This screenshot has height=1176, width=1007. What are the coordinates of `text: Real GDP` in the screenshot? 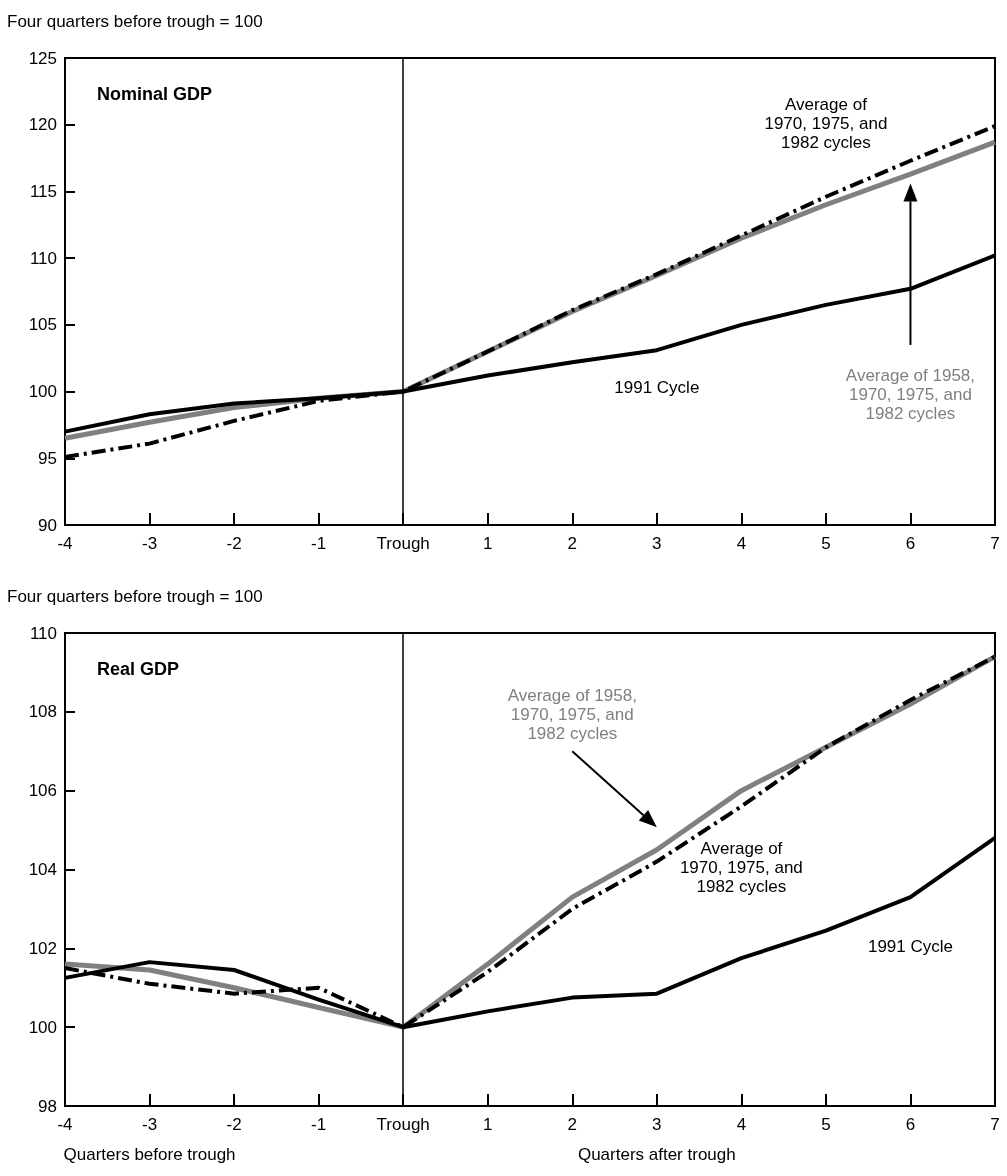 It's located at (138, 669).